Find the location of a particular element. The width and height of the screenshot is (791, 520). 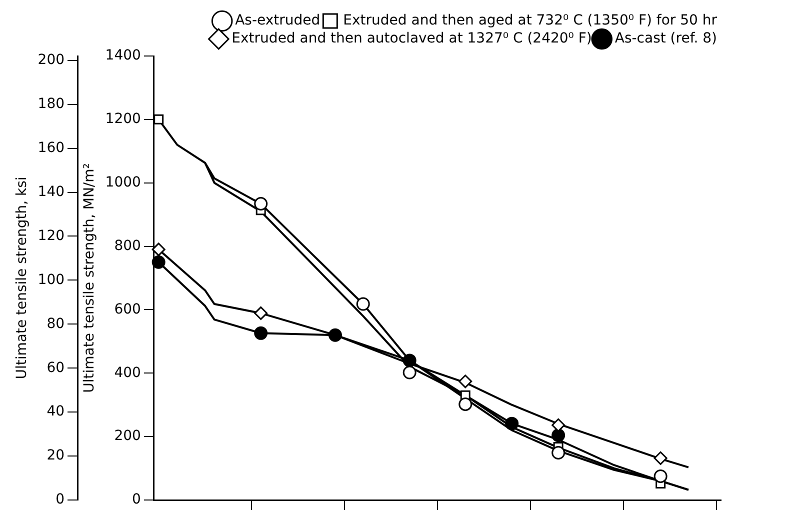

y-tick-label: 1200 is located at coordinates (123, 119).